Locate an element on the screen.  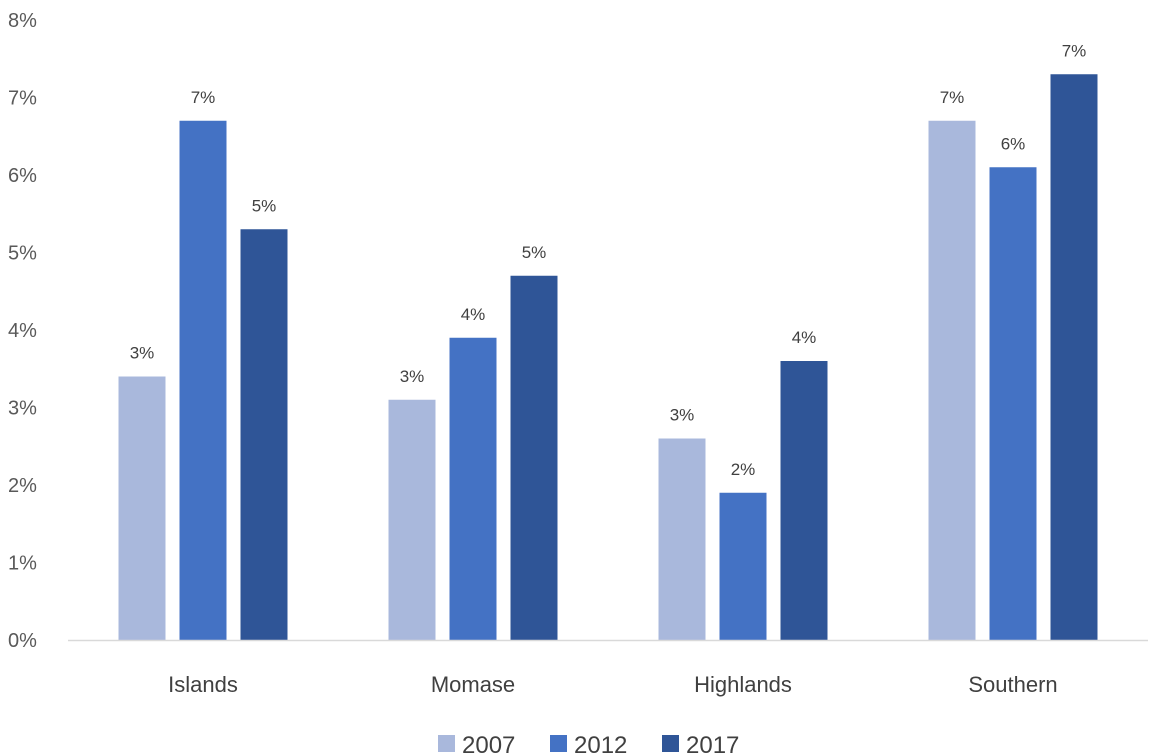
legend-label: 2017 is located at coordinates (712, 743).